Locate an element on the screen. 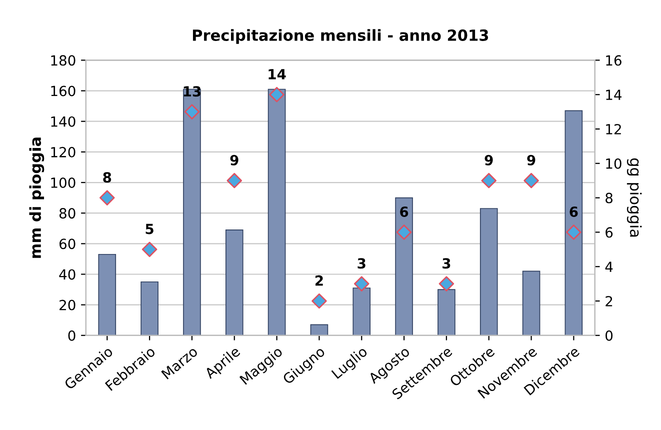  y-tick-label: 100 is located at coordinates (63, 182).